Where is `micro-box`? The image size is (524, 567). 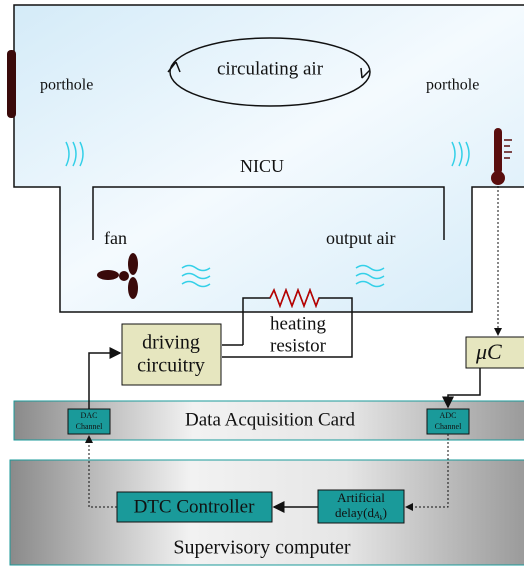 micro-box is located at coordinates (494, 352).